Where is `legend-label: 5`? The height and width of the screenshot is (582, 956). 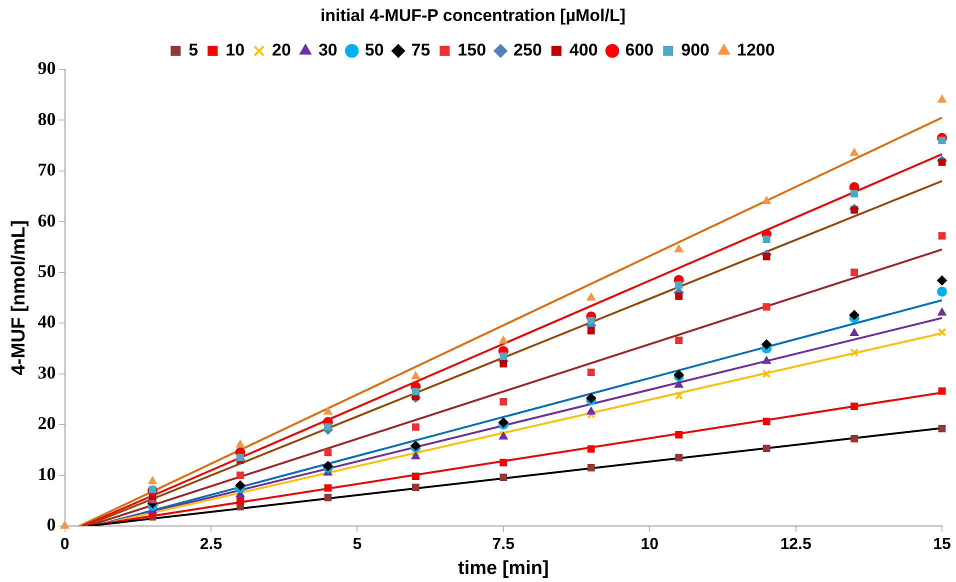 legend-label: 5 is located at coordinates (193, 50).